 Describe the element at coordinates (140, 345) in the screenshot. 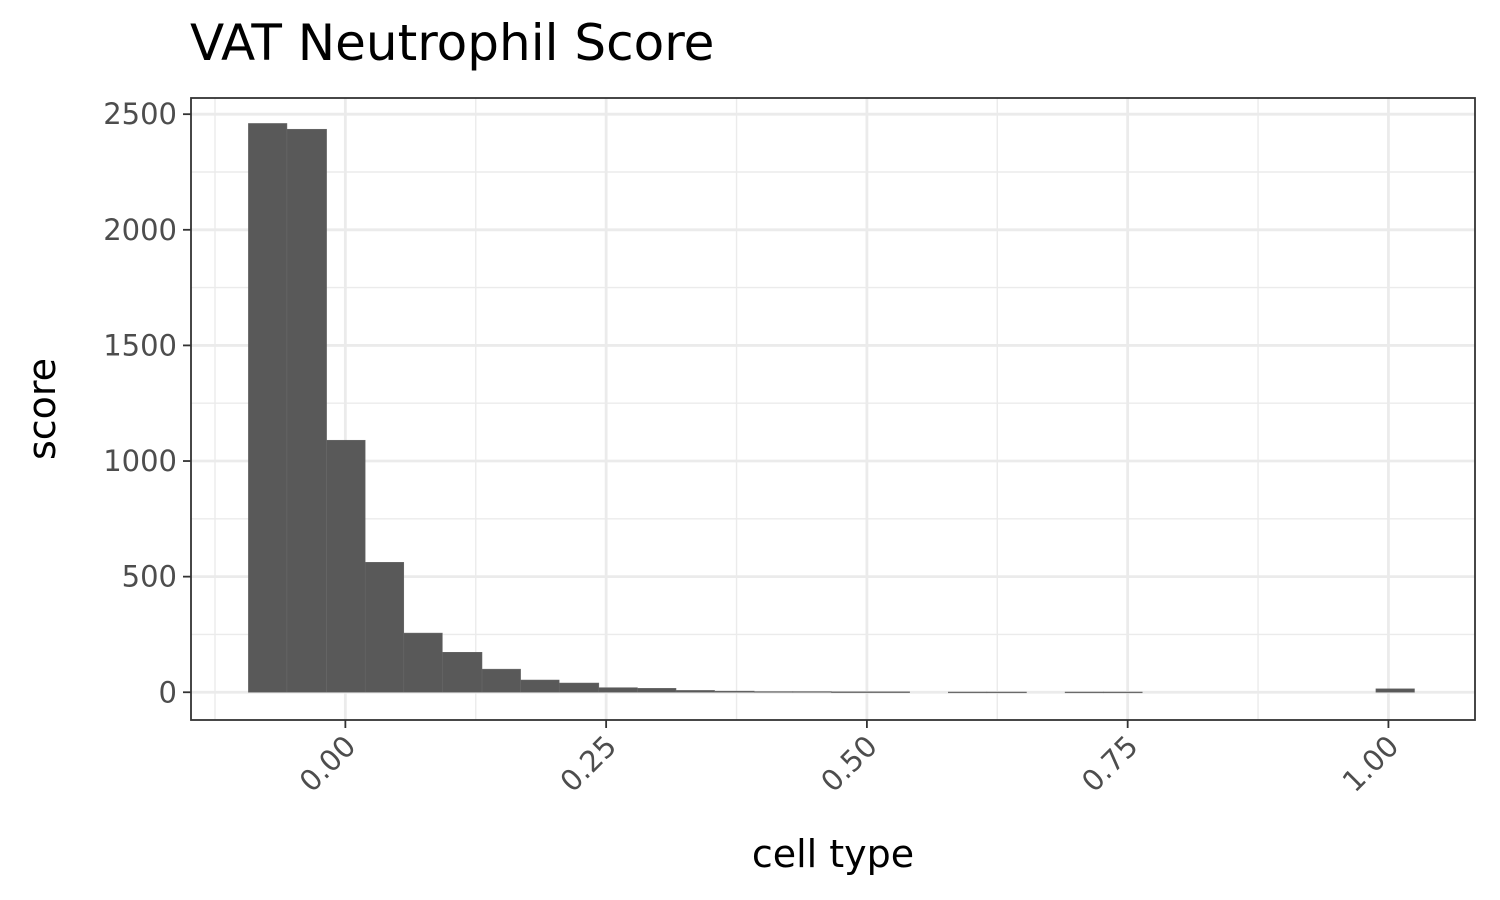

I see `y-tick-label: 1500` at that location.